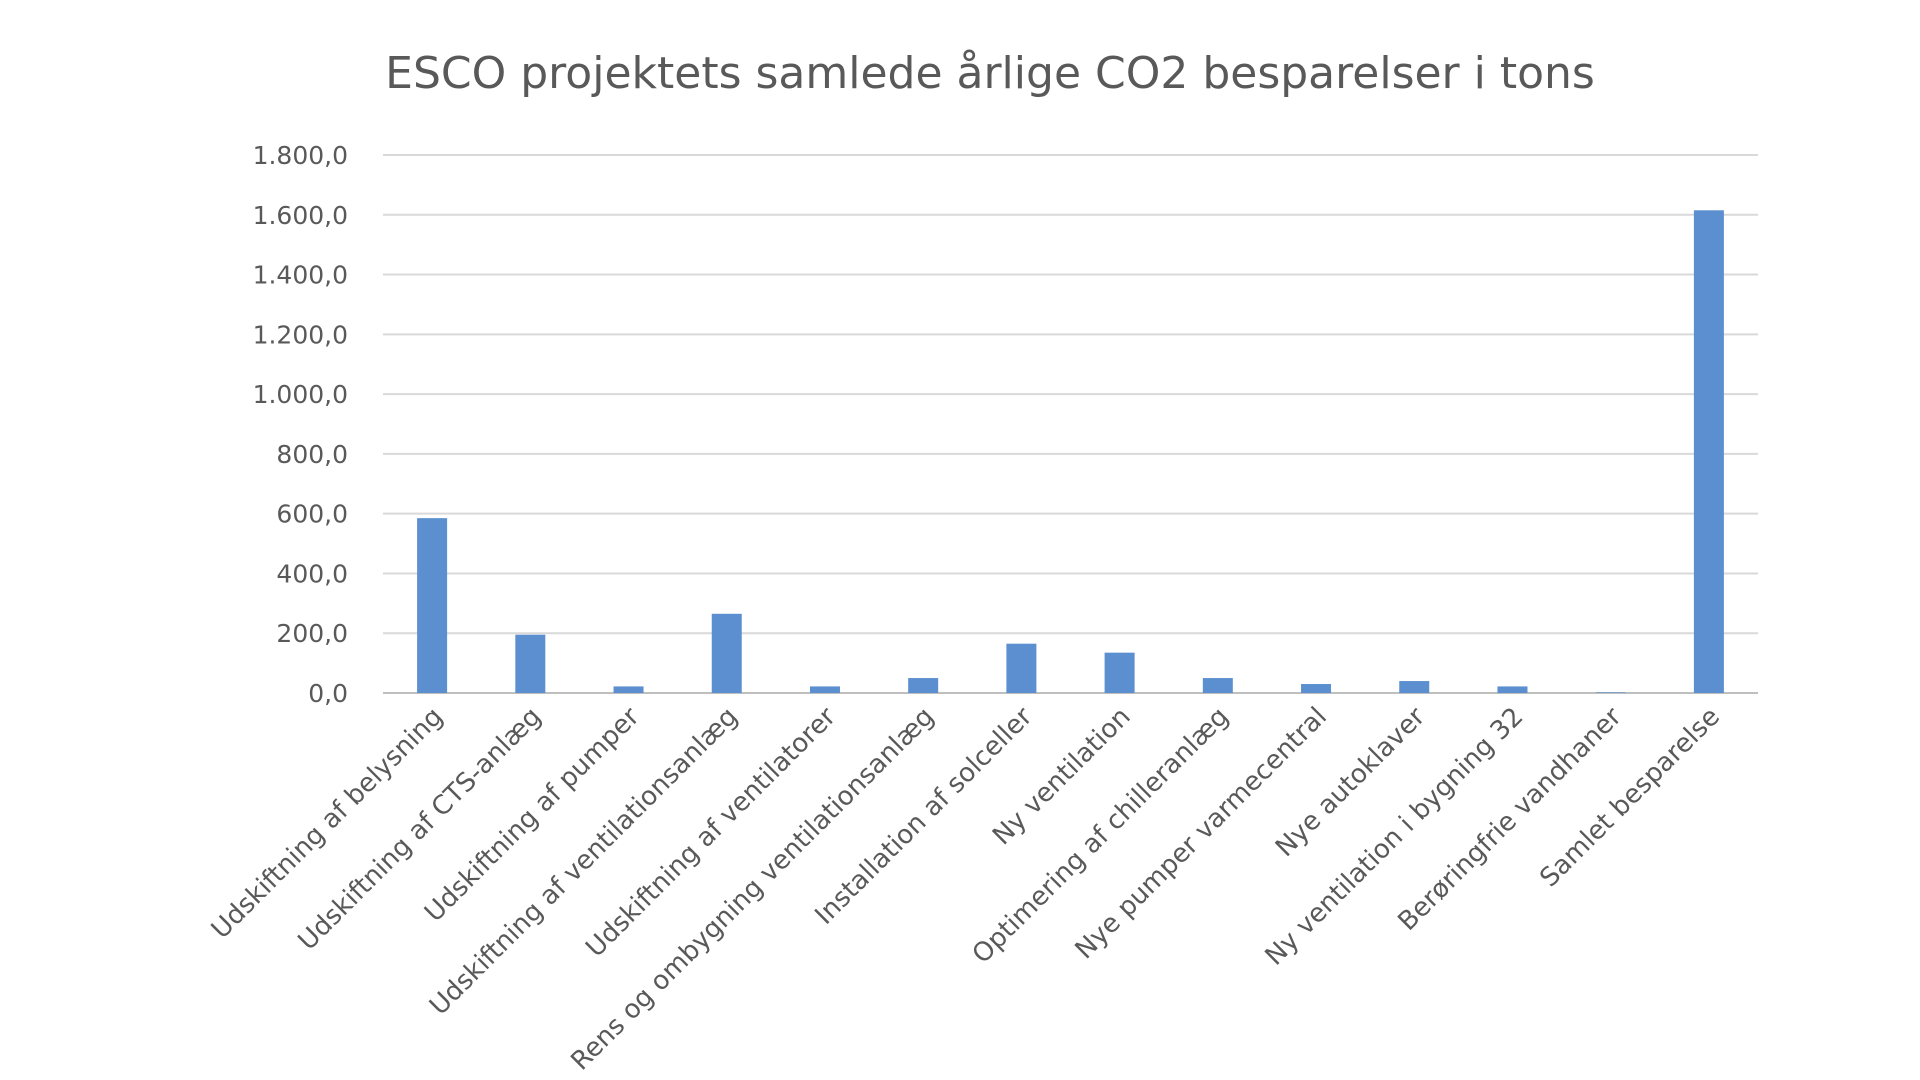 Image resolution: width=1920 pixels, height=1080 pixels. What do you see at coordinates (300, 215) in the screenshot?
I see `y-tick-label: 1.600,0` at bounding box center [300, 215].